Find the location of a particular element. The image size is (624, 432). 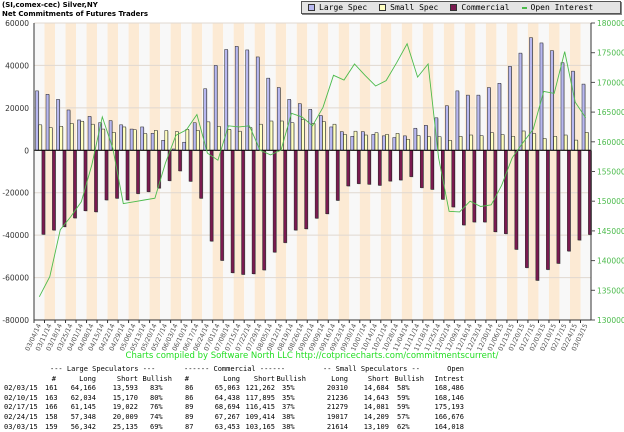

legend-label: Large Spec is located at coordinates (343, 7).